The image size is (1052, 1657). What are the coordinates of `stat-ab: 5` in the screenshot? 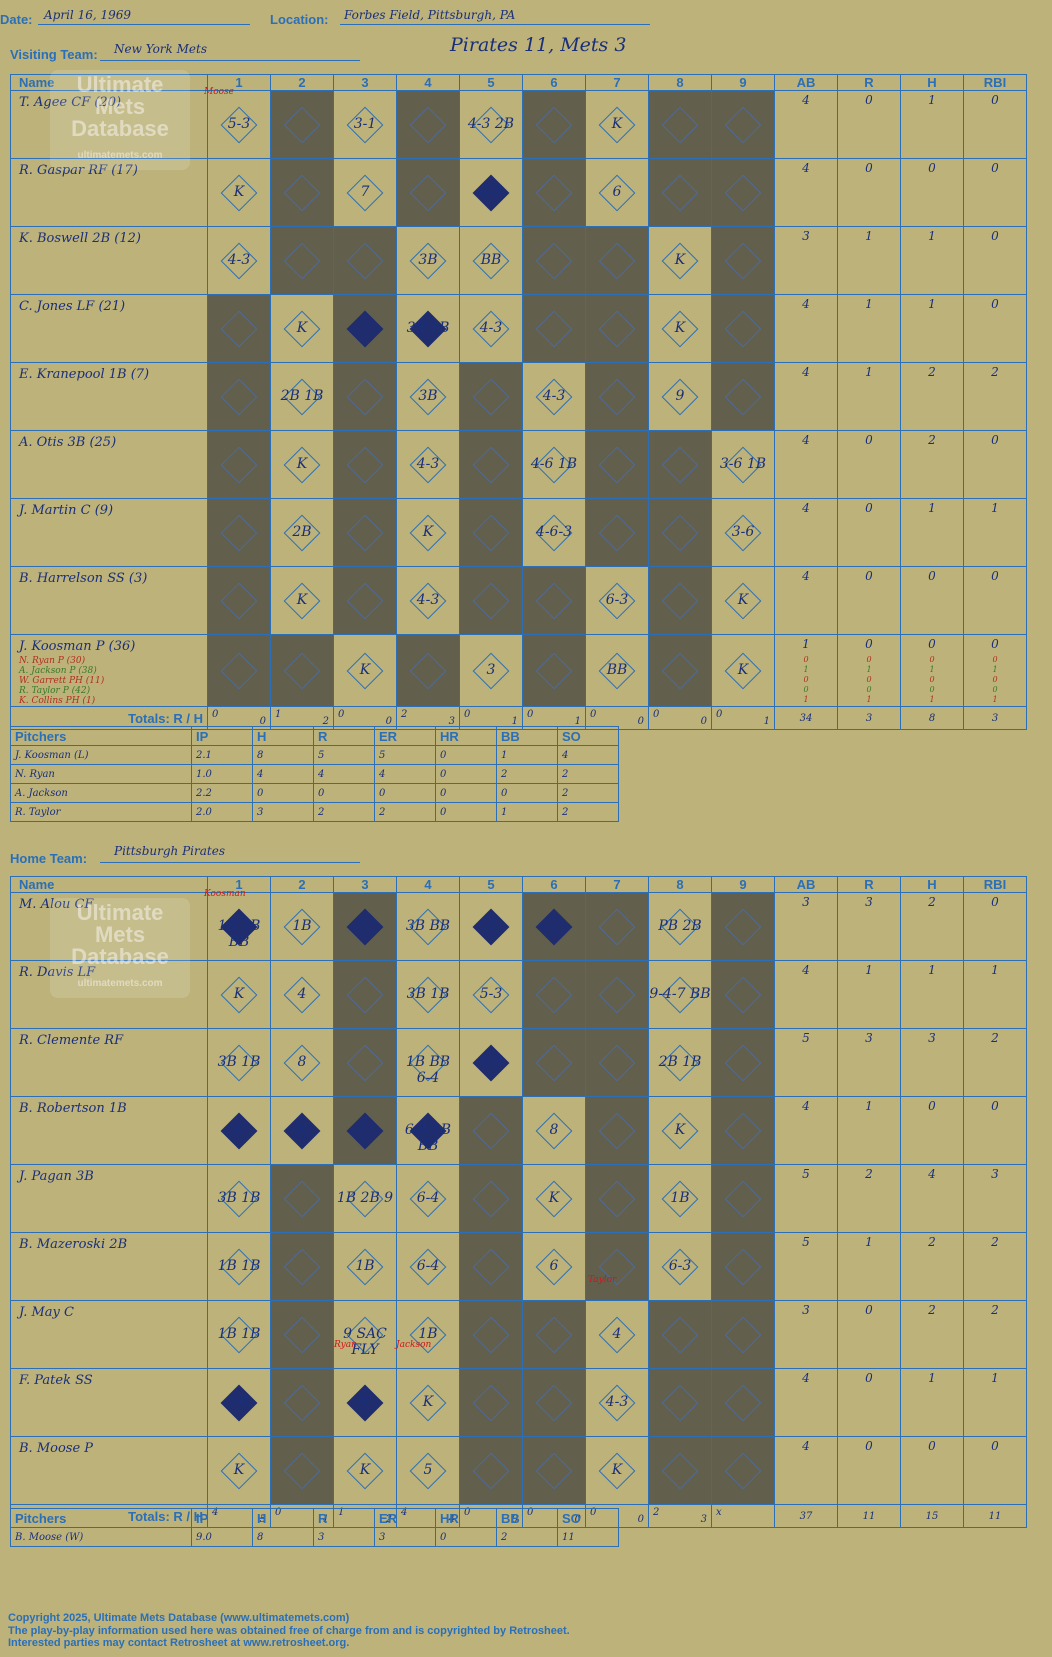 It's located at (806, 1062).